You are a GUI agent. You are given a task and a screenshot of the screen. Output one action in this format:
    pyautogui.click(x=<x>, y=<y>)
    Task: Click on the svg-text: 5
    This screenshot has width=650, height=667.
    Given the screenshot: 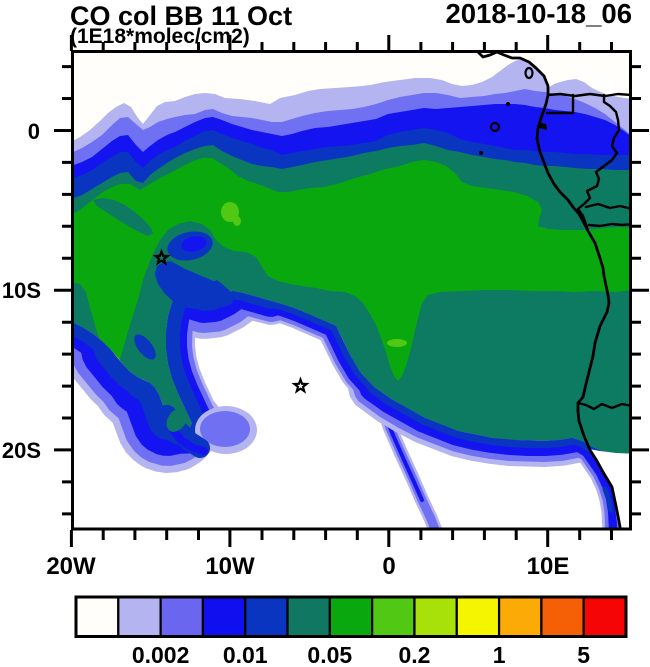 What is the action you would take?
    pyautogui.click(x=583, y=654)
    